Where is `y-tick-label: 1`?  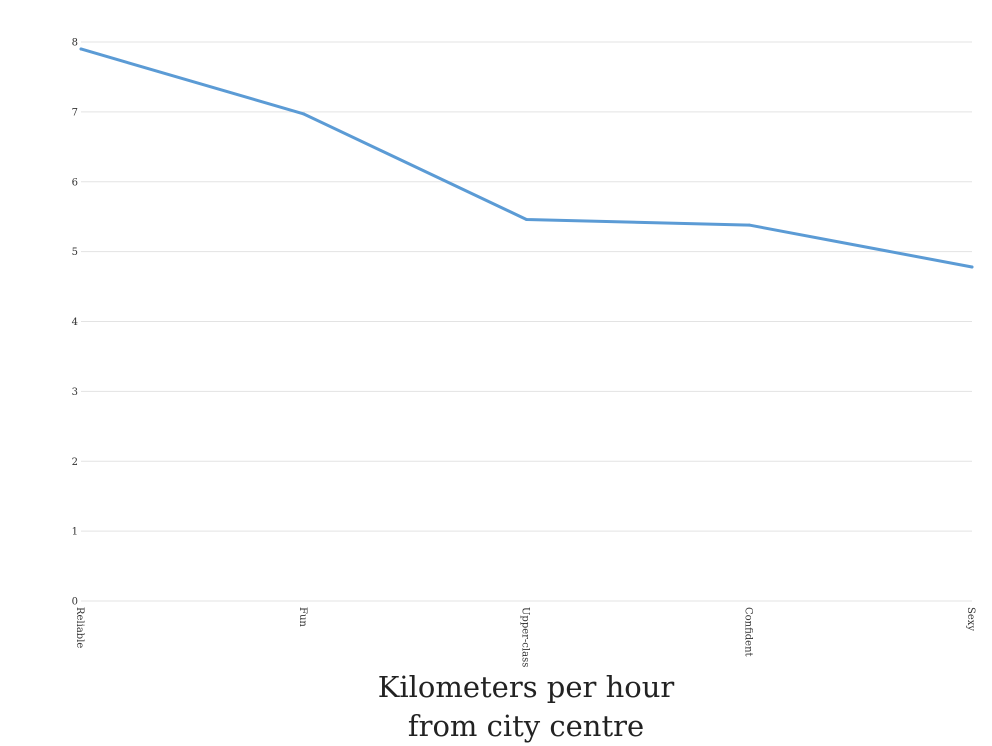 y-tick-label: 1 is located at coordinates (75, 532).